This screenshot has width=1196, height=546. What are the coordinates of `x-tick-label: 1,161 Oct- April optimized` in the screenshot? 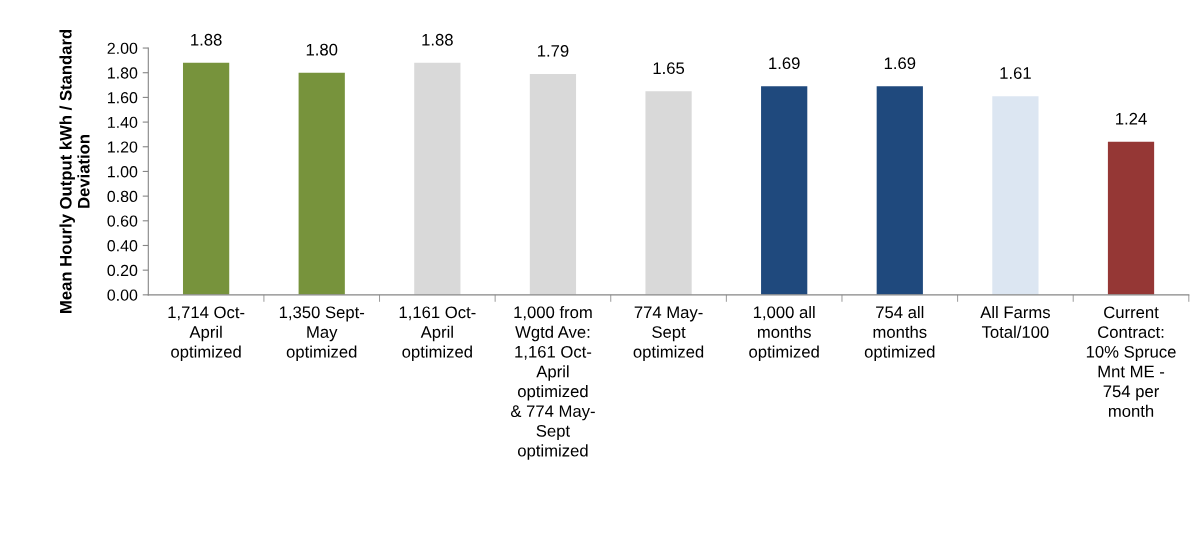 It's located at (437, 334).